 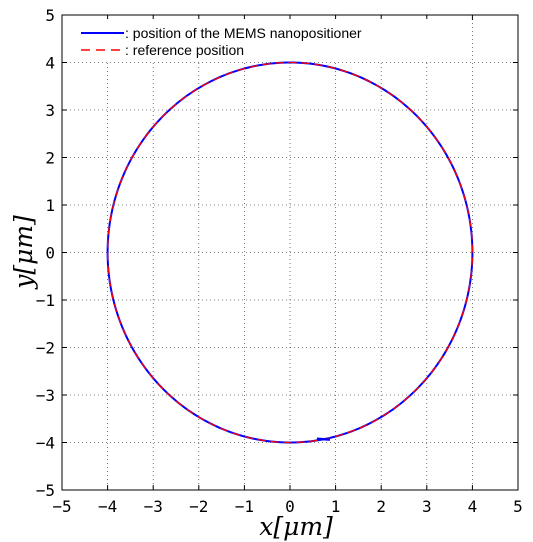 I want to click on y-tick-label: −2, so click(x=45, y=348).